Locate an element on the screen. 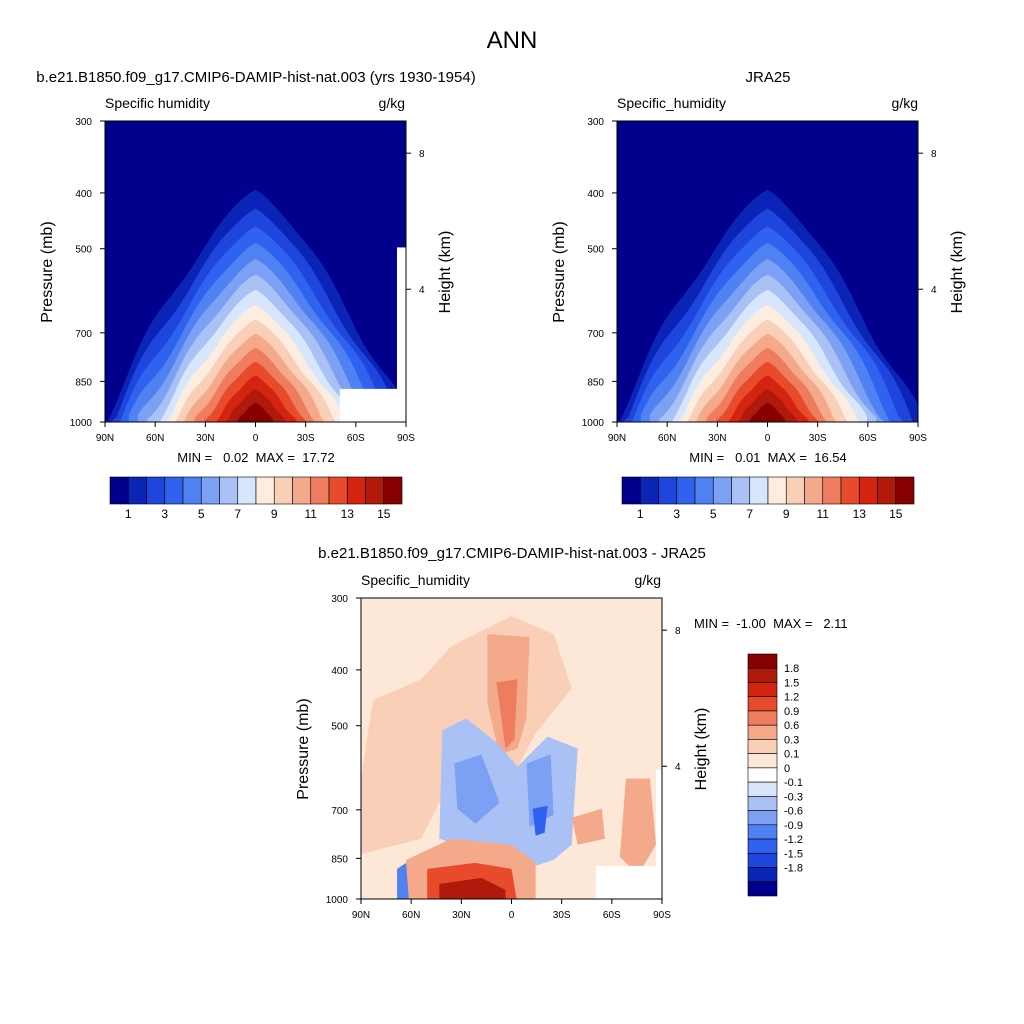 This screenshot has width=1024, height=1024. colorbar-label: 1.5 is located at coordinates (791, 683).